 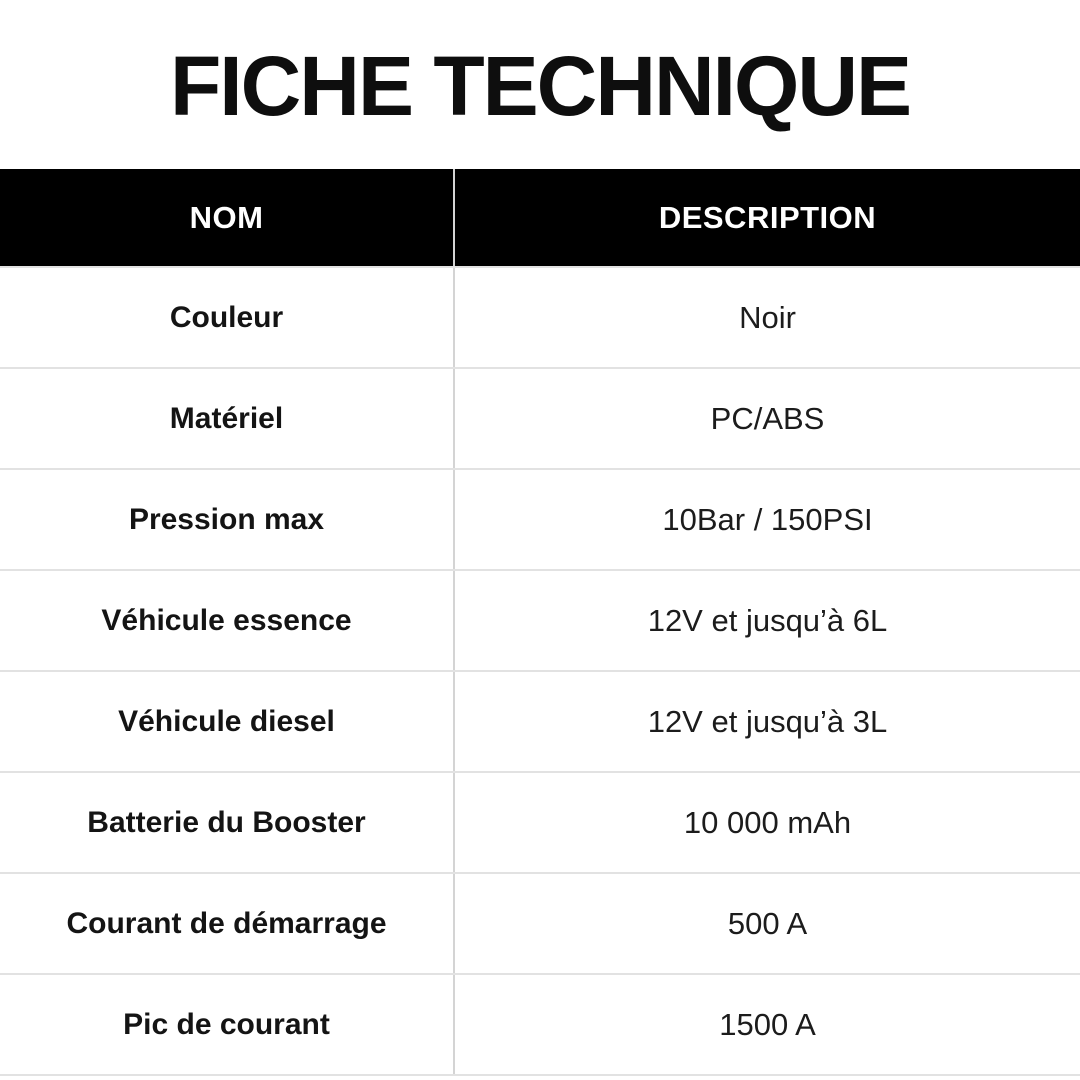 I want to click on table-row: Véhicule essence 12V et jusqu’à 6L, so click(x=540, y=621).